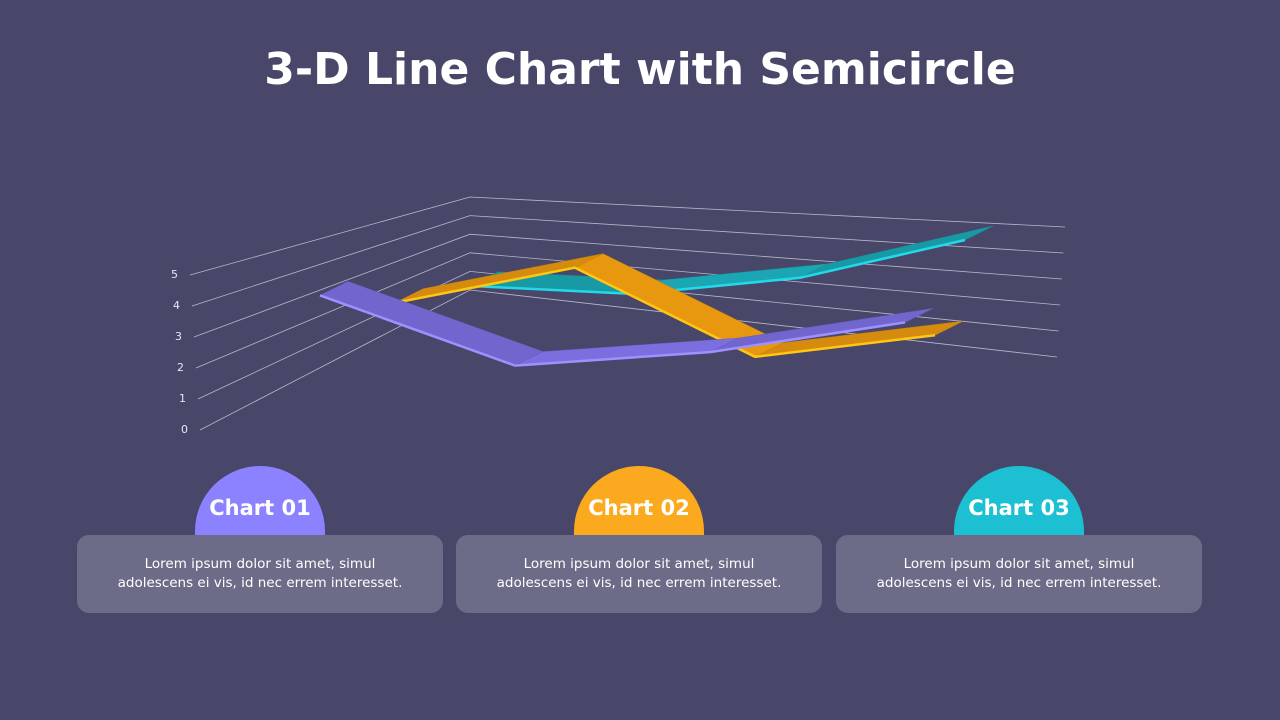 This screenshot has width=1280, height=720. What do you see at coordinates (180, 367) in the screenshot?
I see `y-tick-label: 2` at bounding box center [180, 367].